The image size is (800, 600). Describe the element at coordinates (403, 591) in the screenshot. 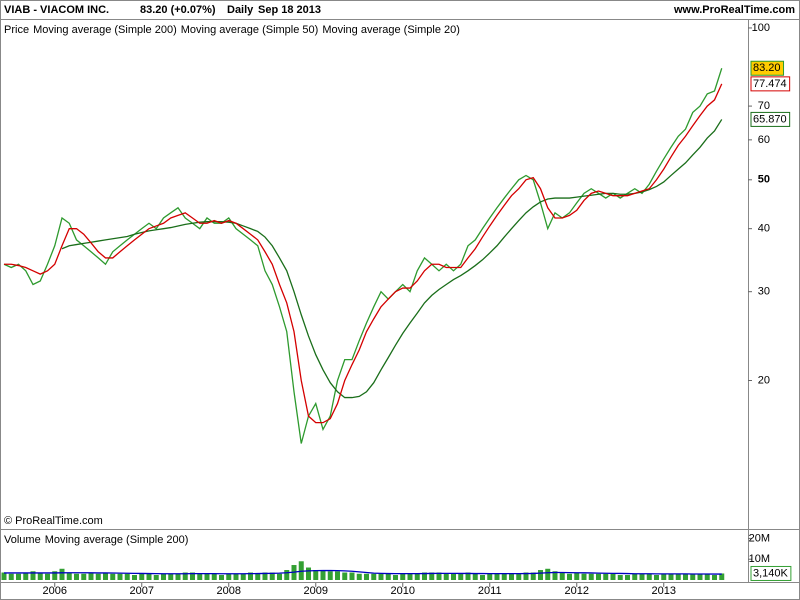

I see `x-tick-label: 2010` at that location.